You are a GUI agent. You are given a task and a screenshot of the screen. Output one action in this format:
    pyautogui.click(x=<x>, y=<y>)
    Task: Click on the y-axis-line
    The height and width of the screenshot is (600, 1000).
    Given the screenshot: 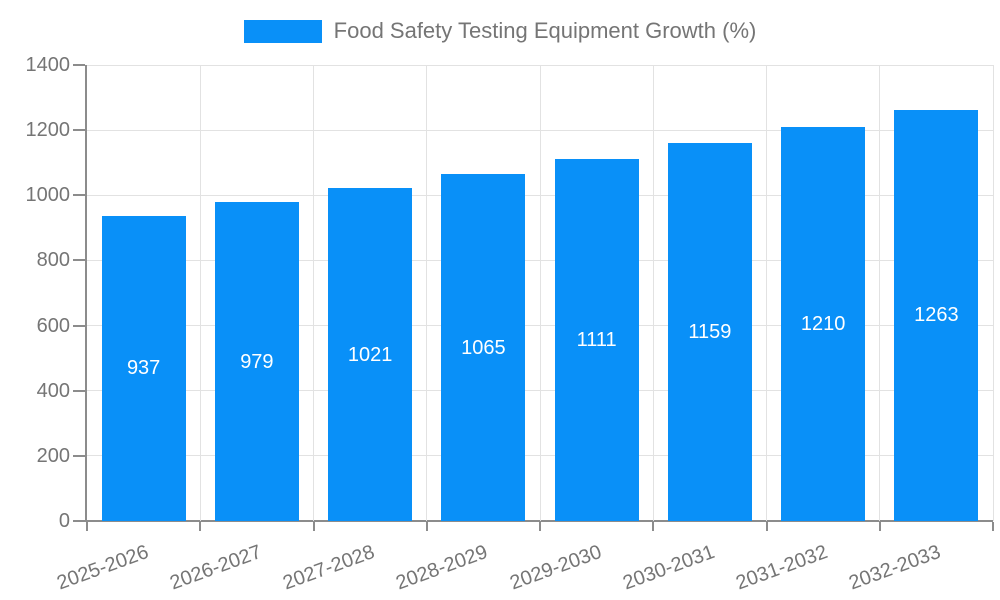 What is the action you would take?
    pyautogui.click(x=86, y=293)
    